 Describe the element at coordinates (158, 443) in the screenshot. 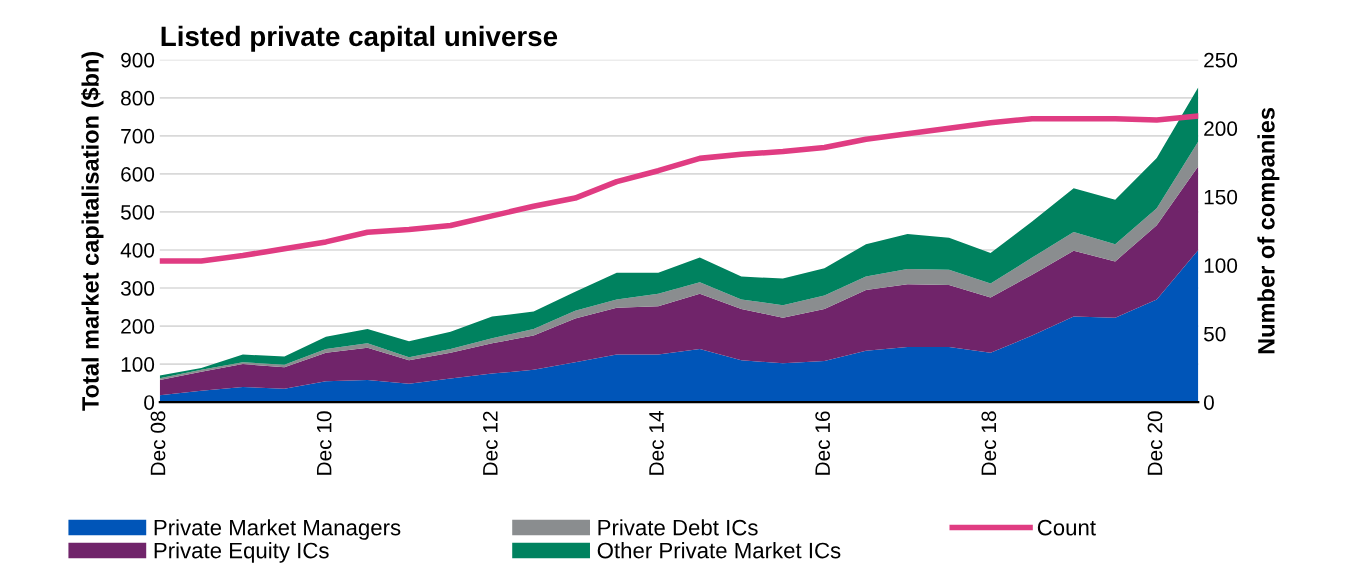

I see `x-tick-label: Dec 08` at that location.